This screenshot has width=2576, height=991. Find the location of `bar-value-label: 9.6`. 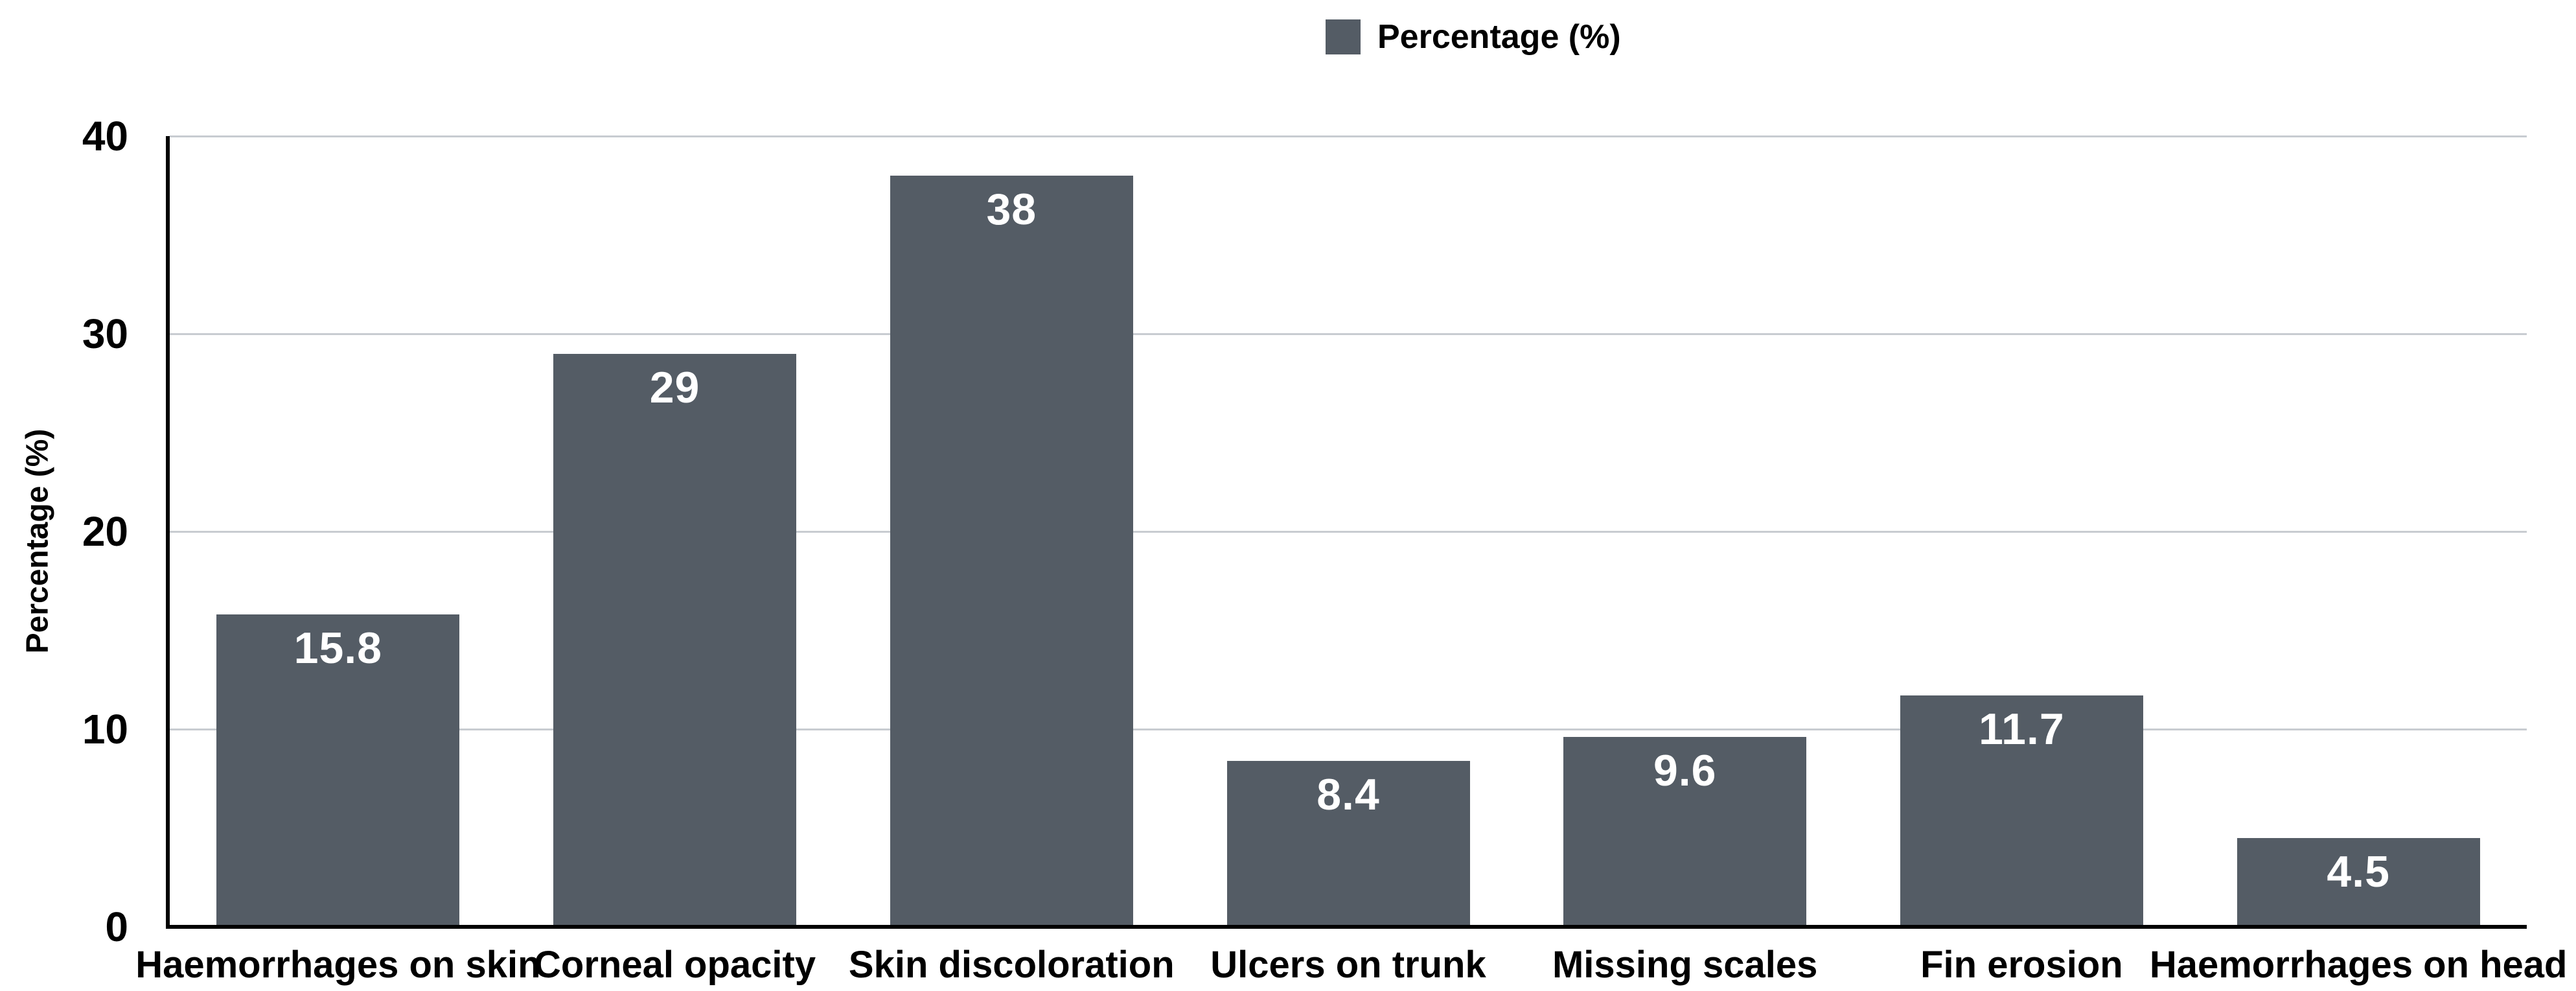

bar-value-label: 9.6 is located at coordinates (1685, 771).